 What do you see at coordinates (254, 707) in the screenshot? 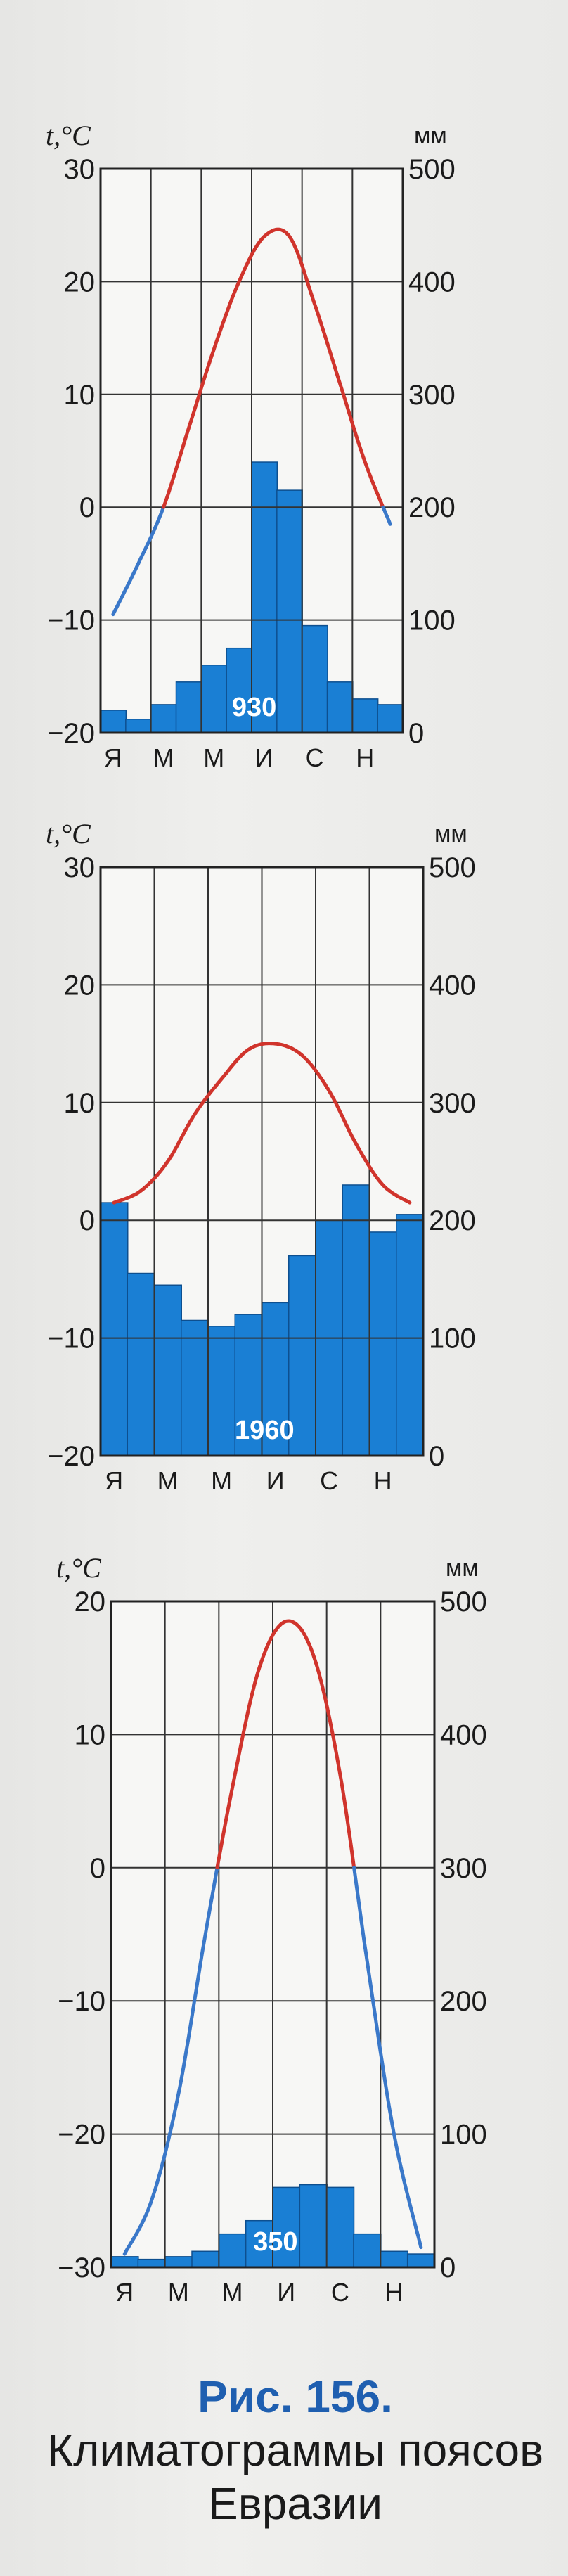
I see `precip-total-label: 930` at bounding box center [254, 707].